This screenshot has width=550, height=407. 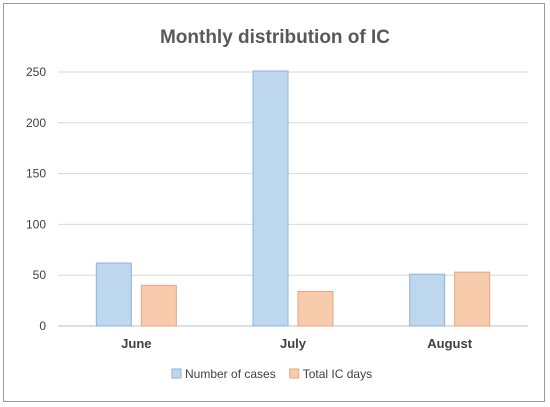 What do you see at coordinates (36, 199) in the screenshot?
I see `y-axis-ticks: 0 50 100 150 200 250` at bounding box center [36, 199].